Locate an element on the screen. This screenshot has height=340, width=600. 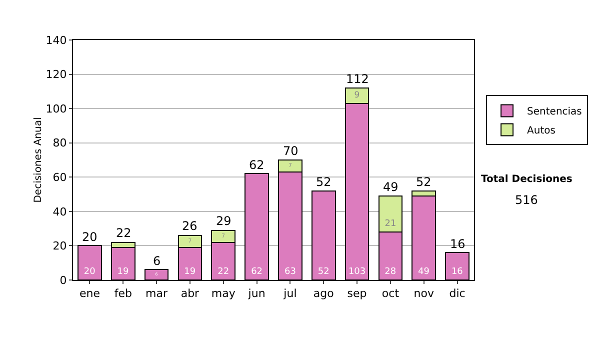
x-tick-label: feb is located at coordinates (123, 293).